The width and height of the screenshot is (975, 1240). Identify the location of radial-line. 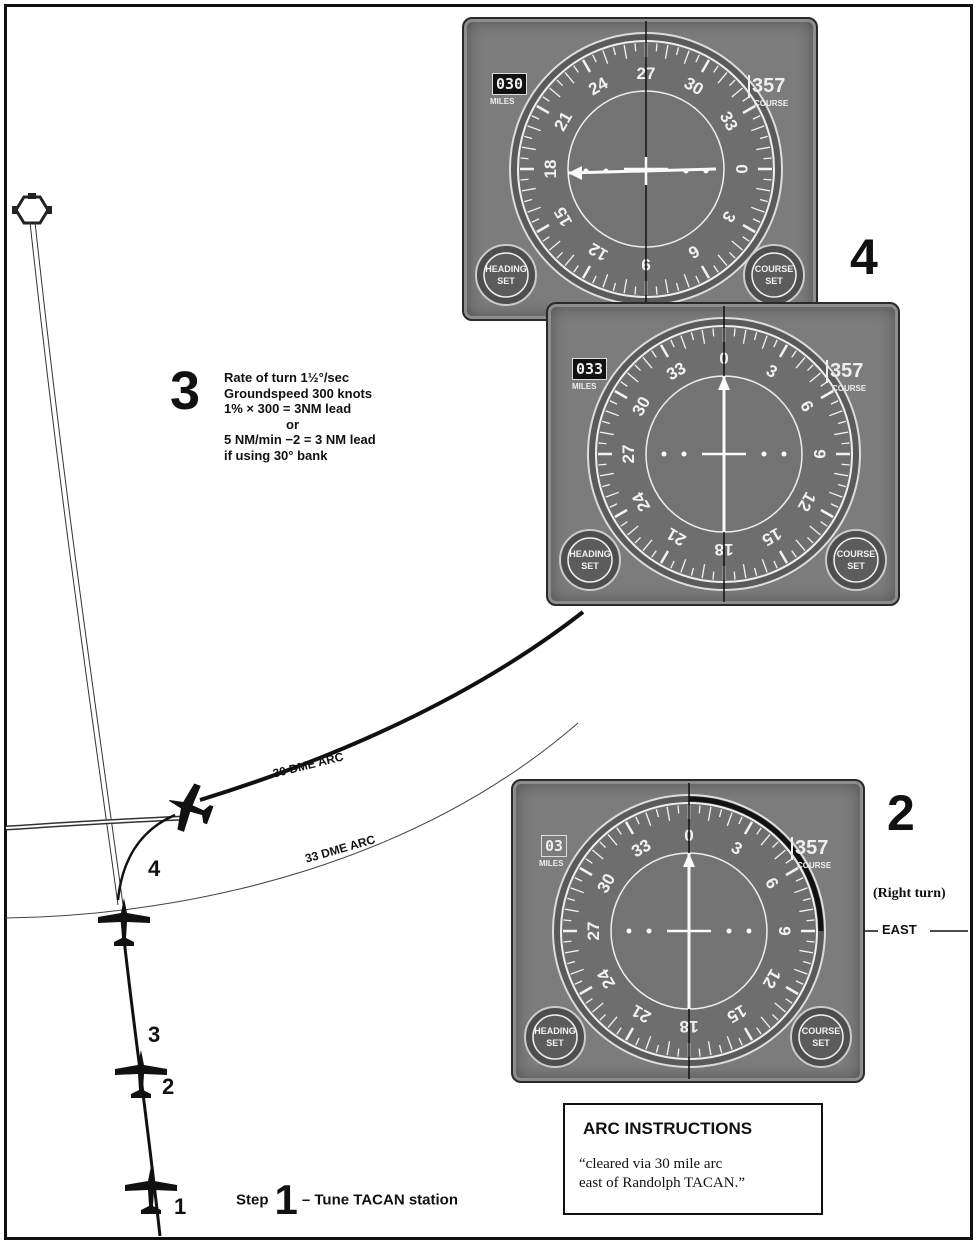
(74, 563).